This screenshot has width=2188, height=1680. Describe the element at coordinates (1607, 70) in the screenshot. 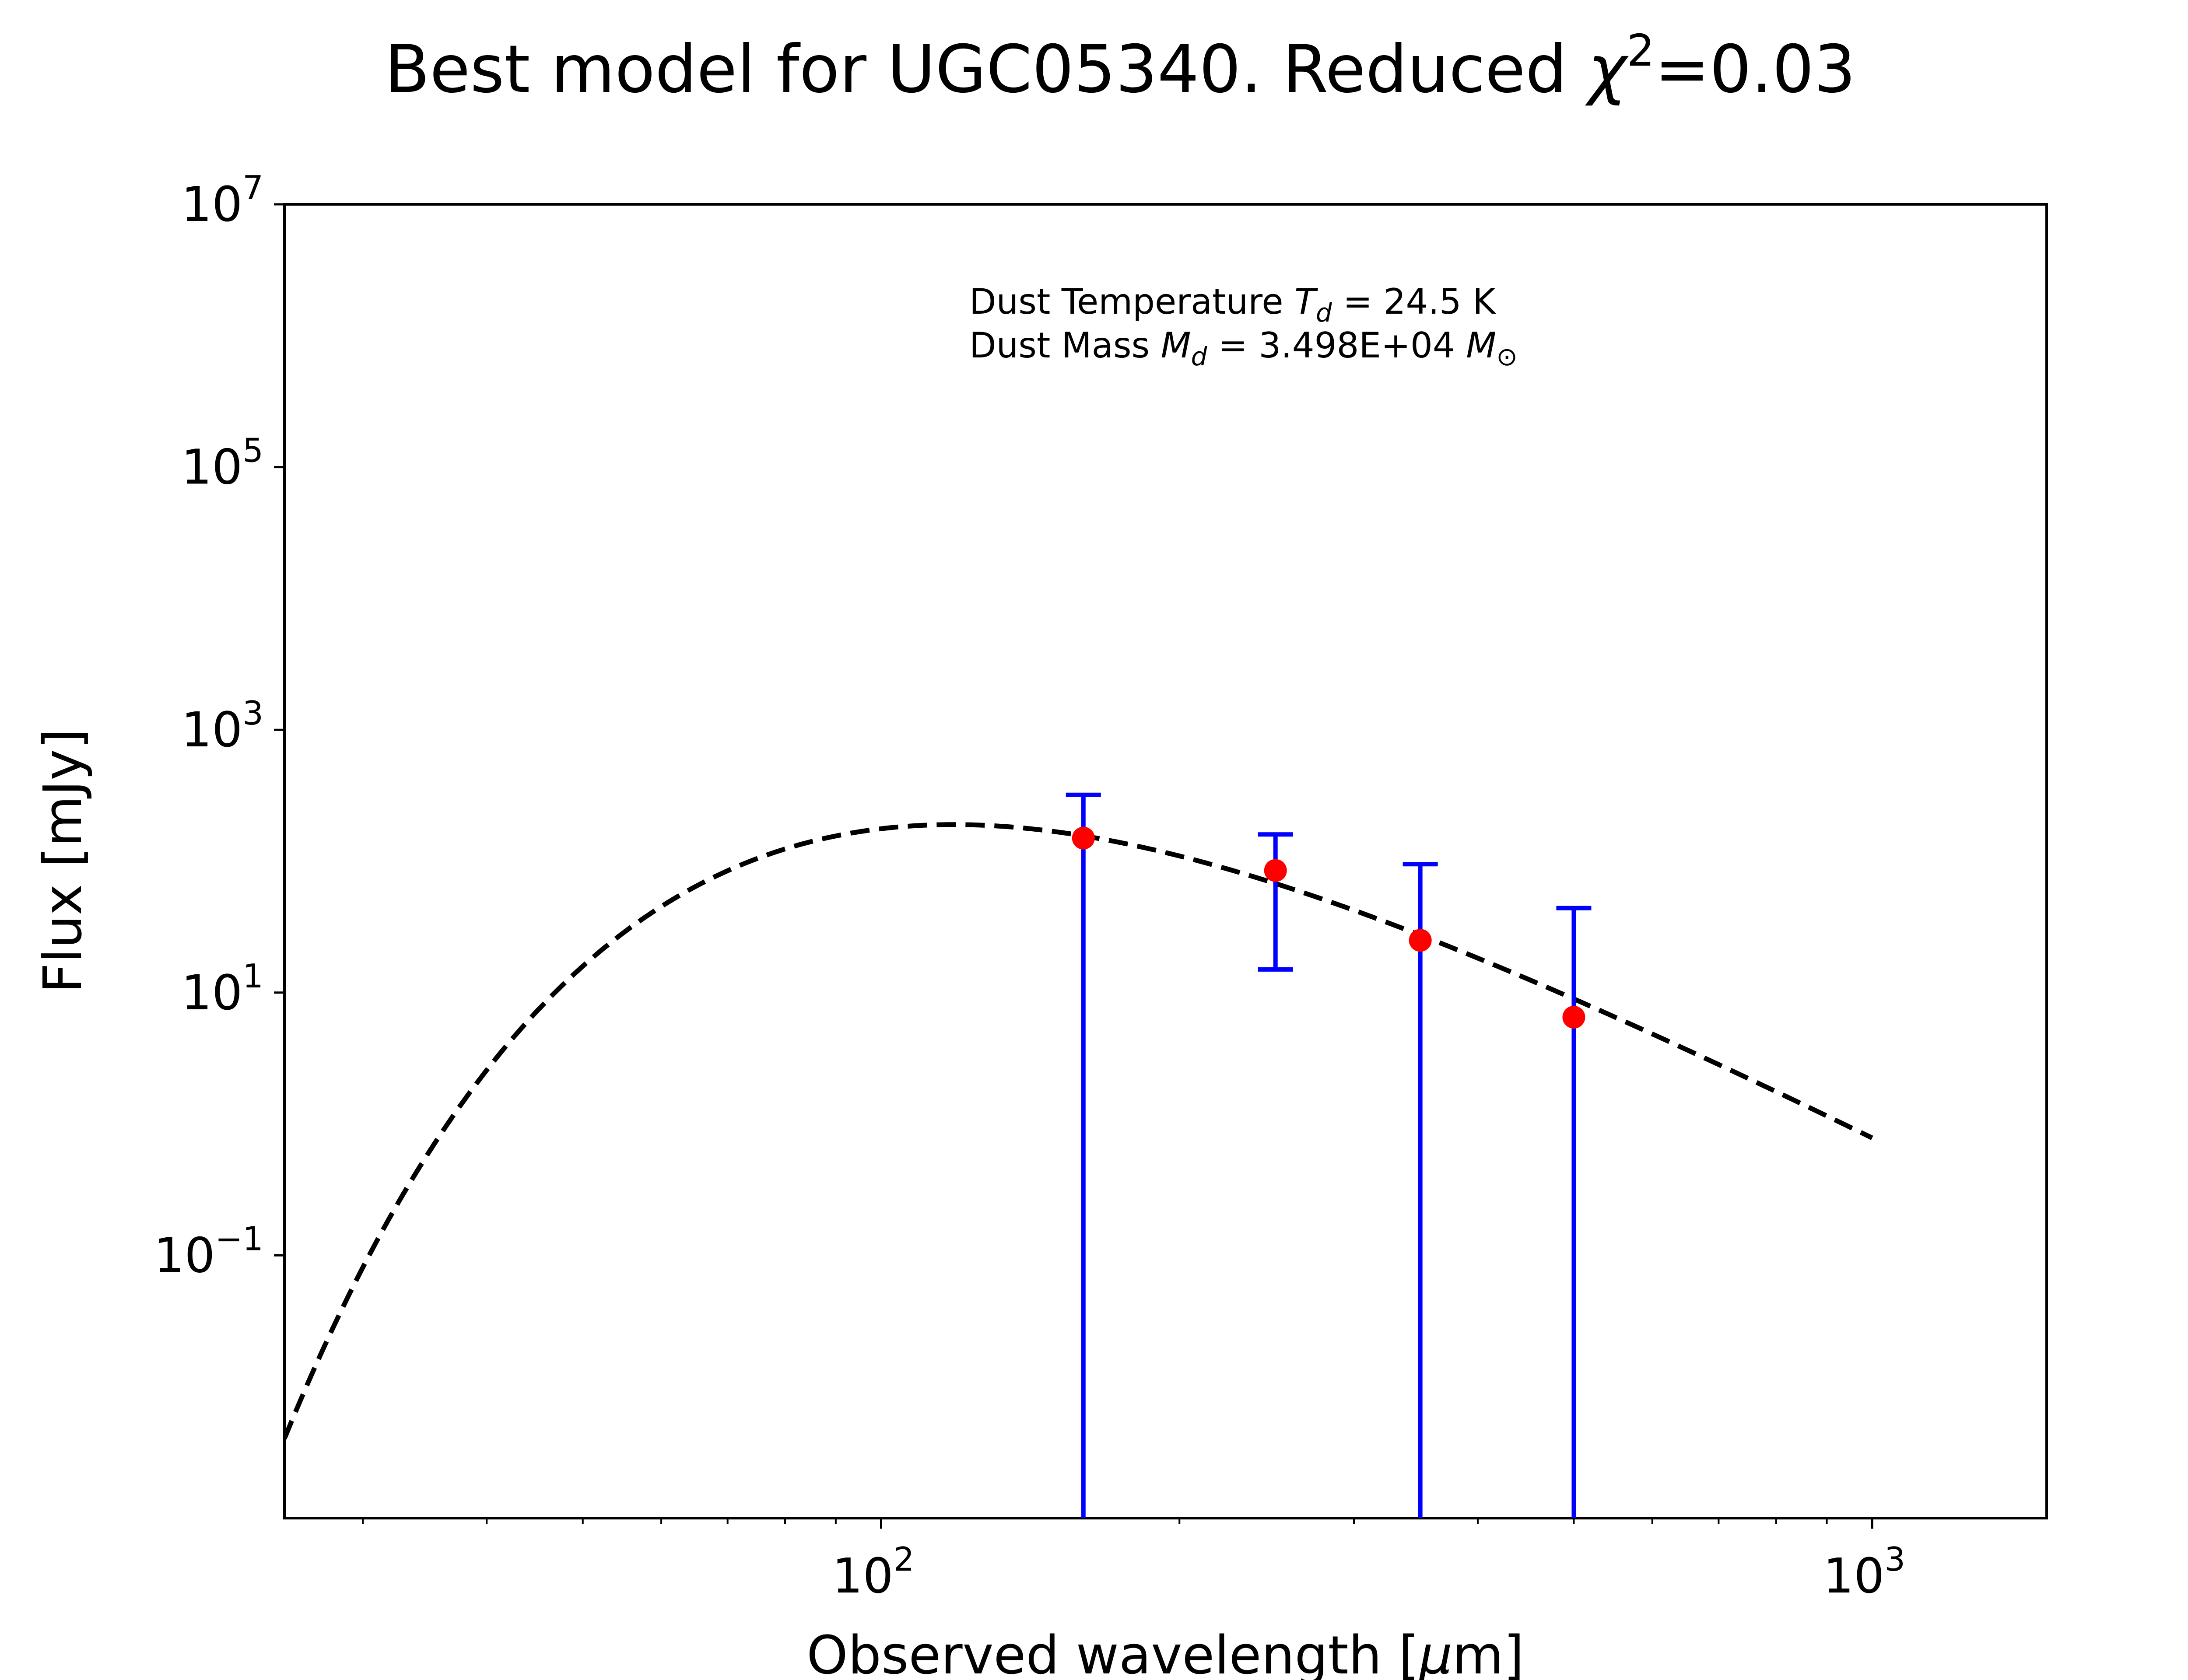

I see `chart-title-chi: χ` at that location.